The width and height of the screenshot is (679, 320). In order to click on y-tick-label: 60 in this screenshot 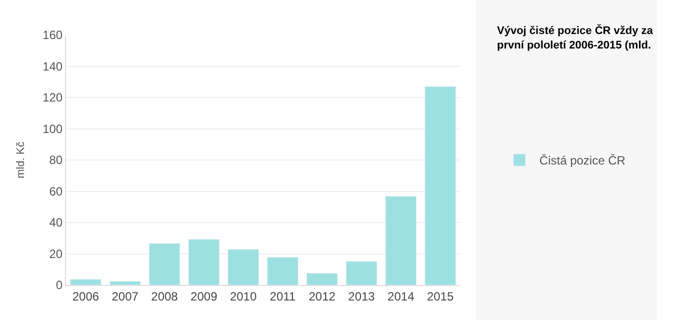, I will do `click(56, 191)`.